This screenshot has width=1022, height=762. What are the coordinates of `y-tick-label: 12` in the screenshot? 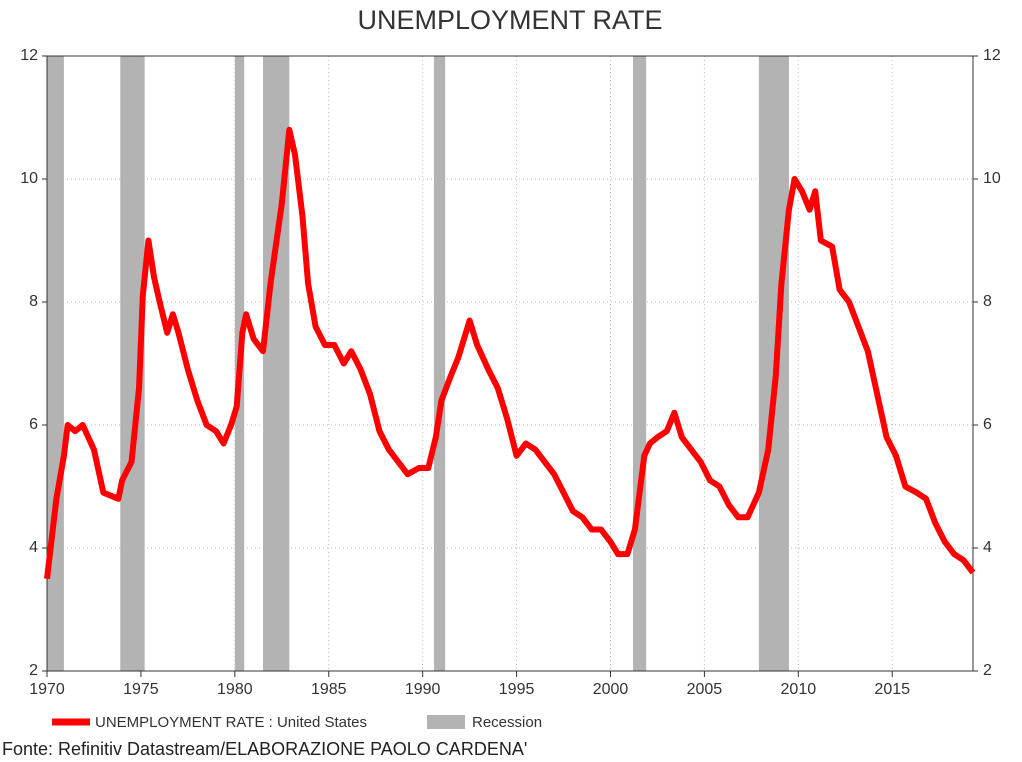 It's located at (29, 55).